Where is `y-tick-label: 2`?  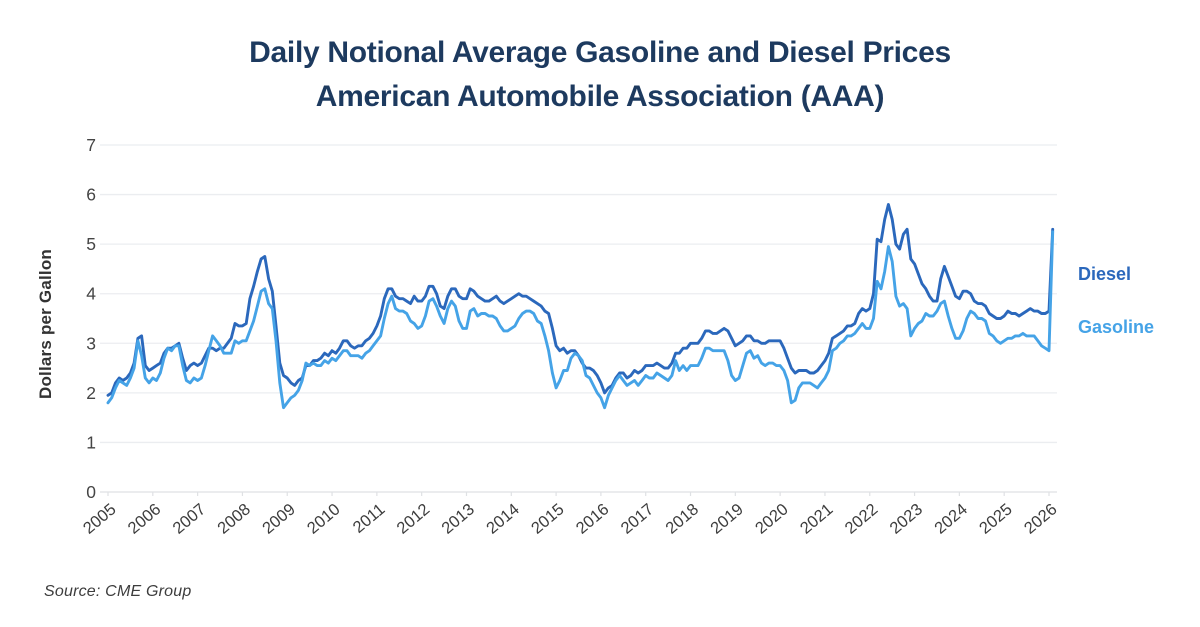
y-tick-label: 2 is located at coordinates (91, 393).